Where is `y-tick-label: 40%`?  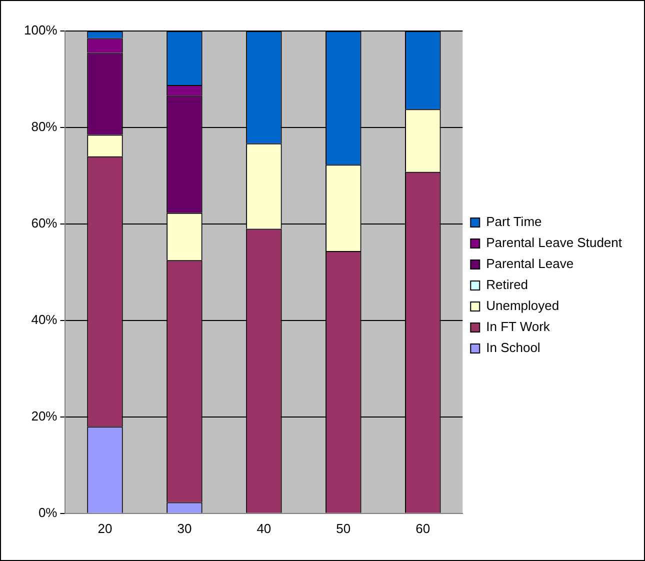 y-tick-label: 40% is located at coordinates (44, 320).